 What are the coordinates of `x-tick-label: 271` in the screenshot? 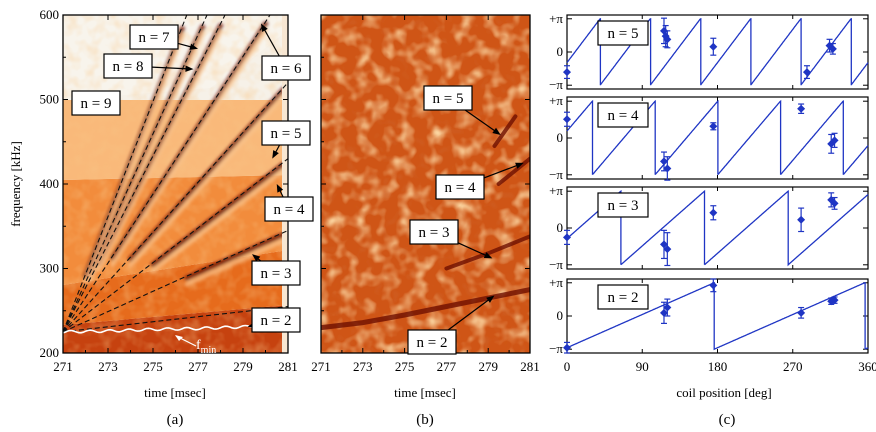 It's located at (63, 366).